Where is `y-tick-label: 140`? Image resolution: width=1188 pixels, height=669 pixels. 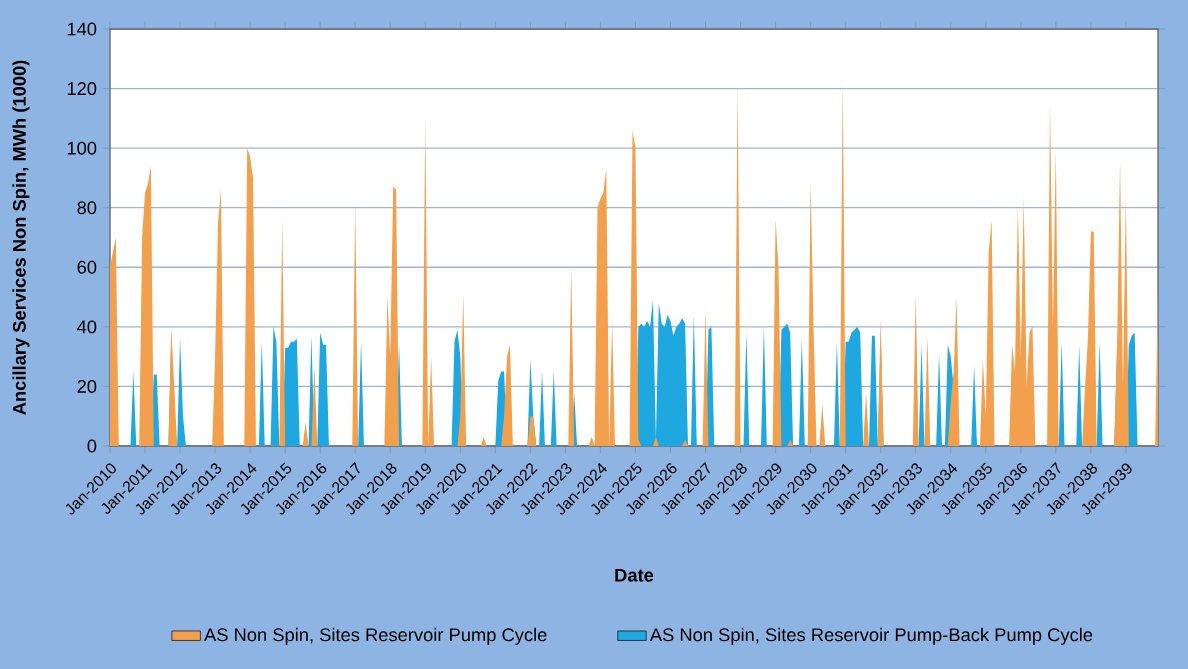 y-tick-label: 140 is located at coordinates (82, 29).